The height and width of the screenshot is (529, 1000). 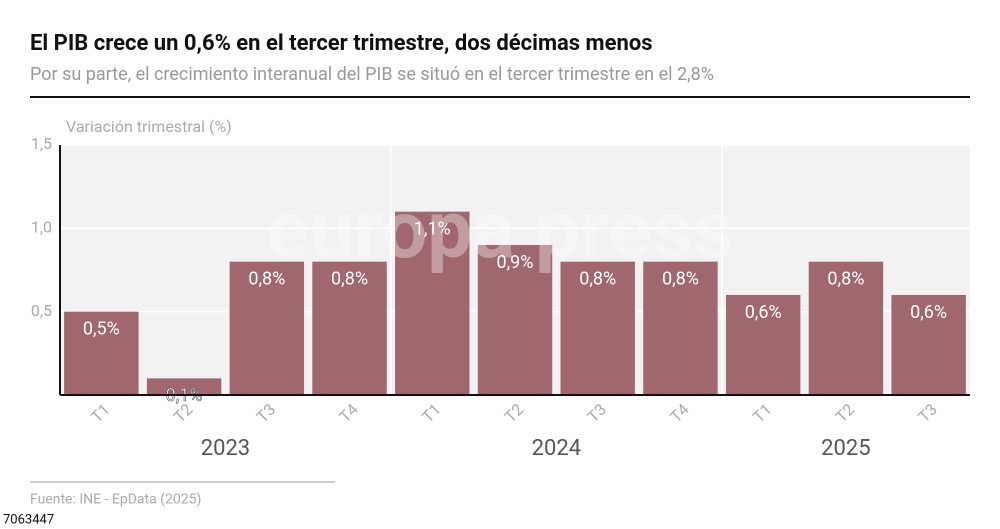 What do you see at coordinates (41, 143) in the screenshot?
I see `y-tick-label: 1,5` at bounding box center [41, 143].